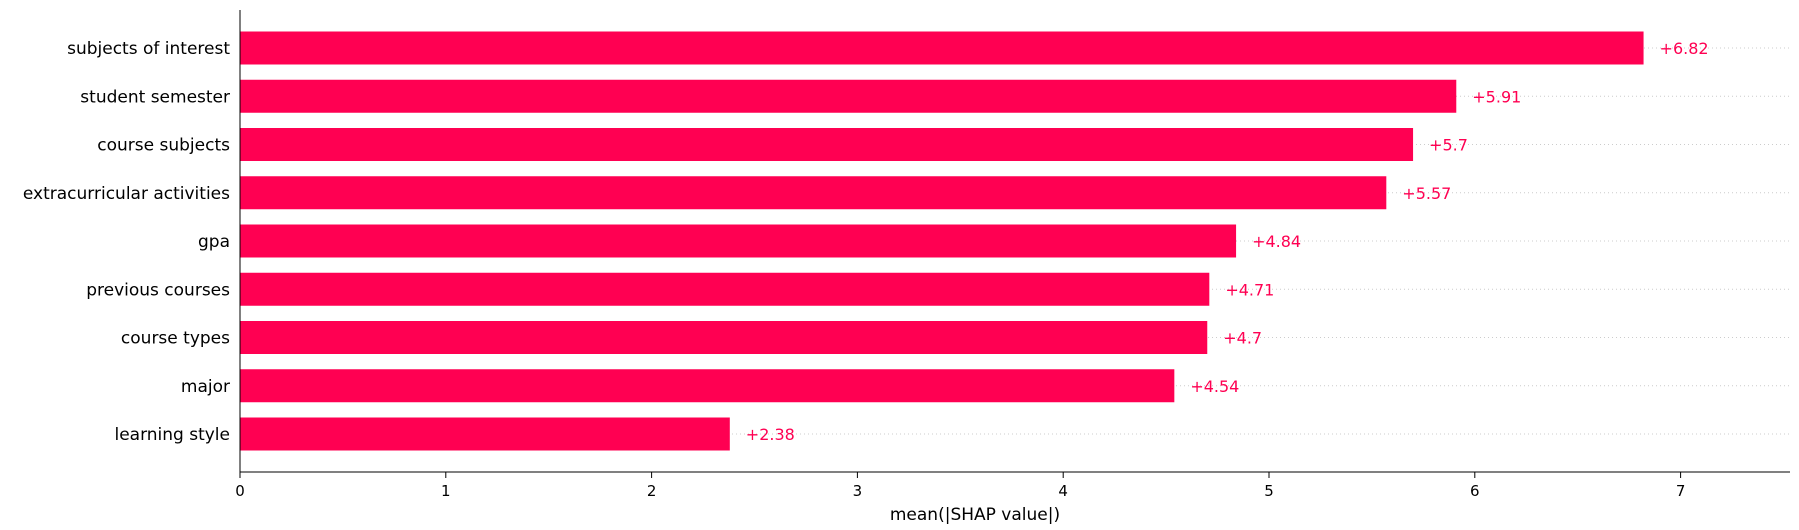 The image size is (1799, 530). Describe the element at coordinates (1242, 338) in the screenshot. I see `bar-value-label: +4.7` at that location.